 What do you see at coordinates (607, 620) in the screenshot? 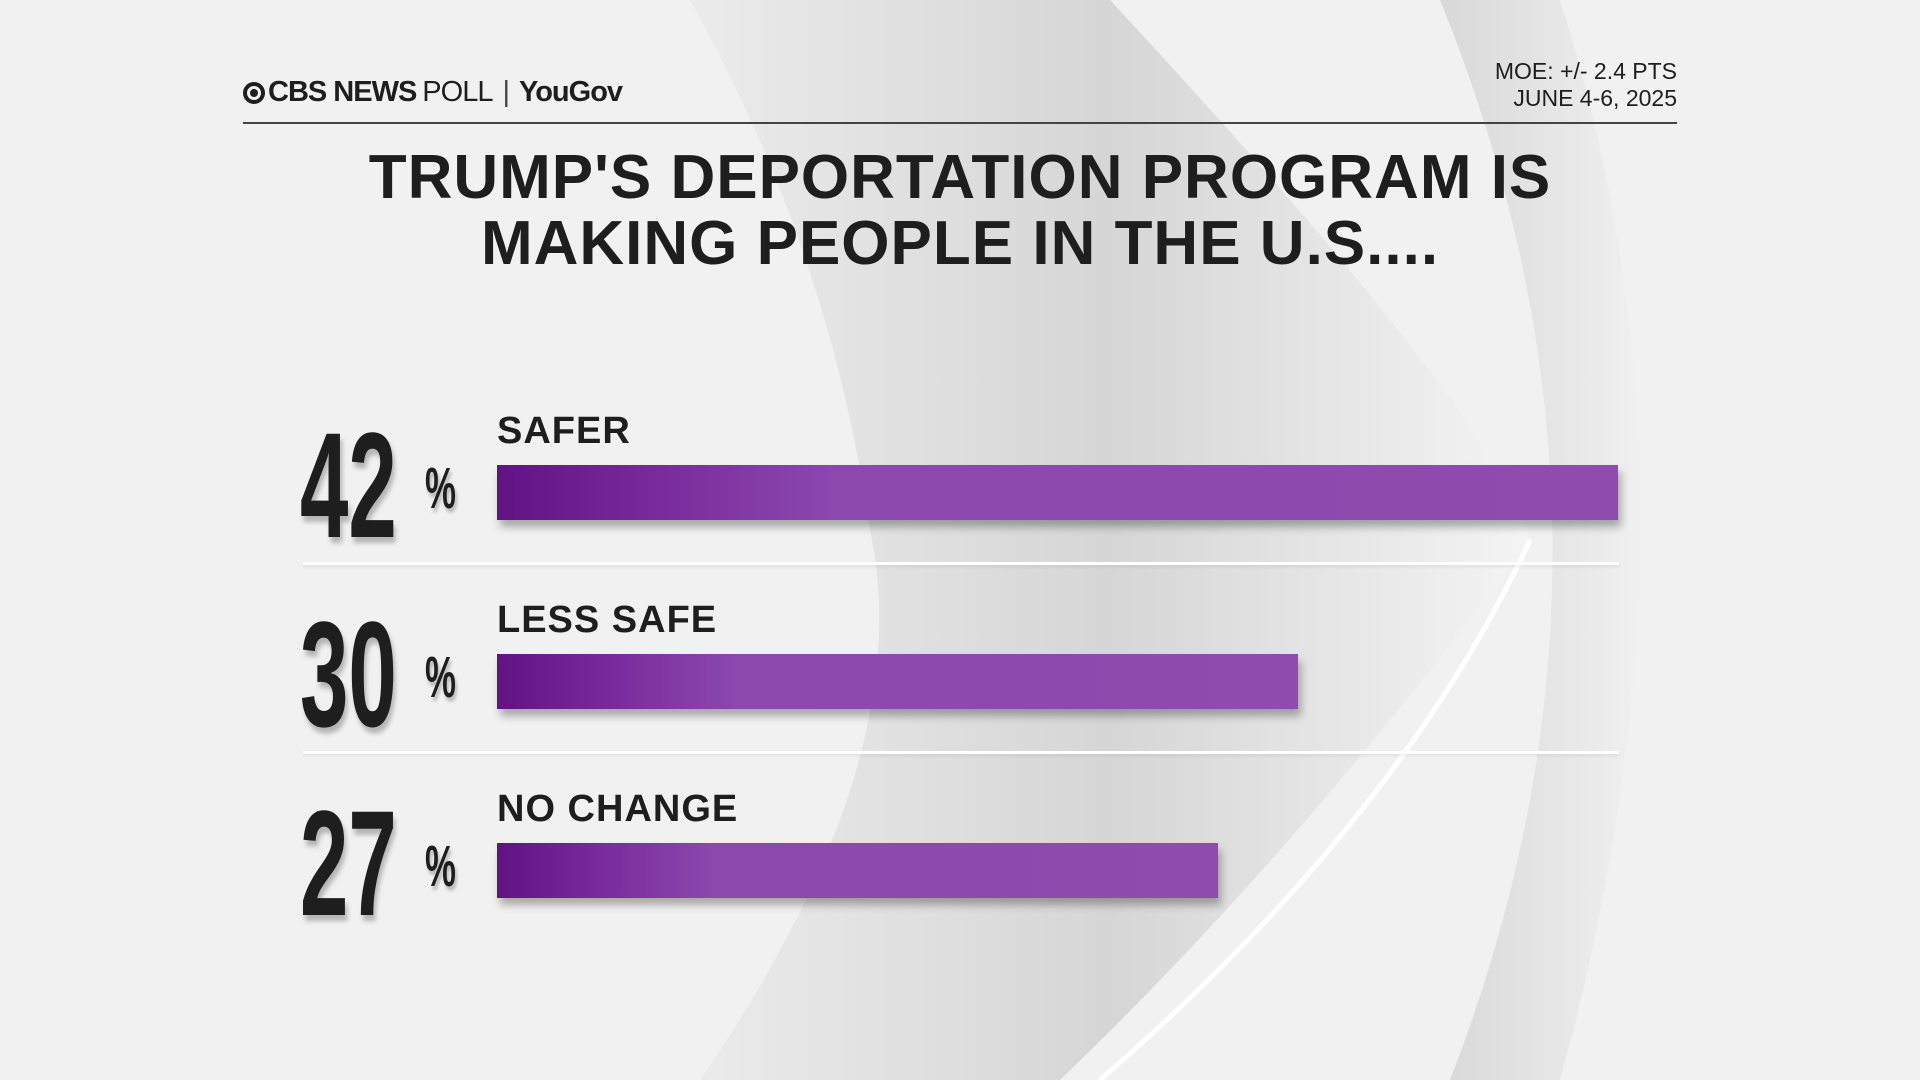
I see `category-label: LESS SAFE` at bounding box center [607, 620].